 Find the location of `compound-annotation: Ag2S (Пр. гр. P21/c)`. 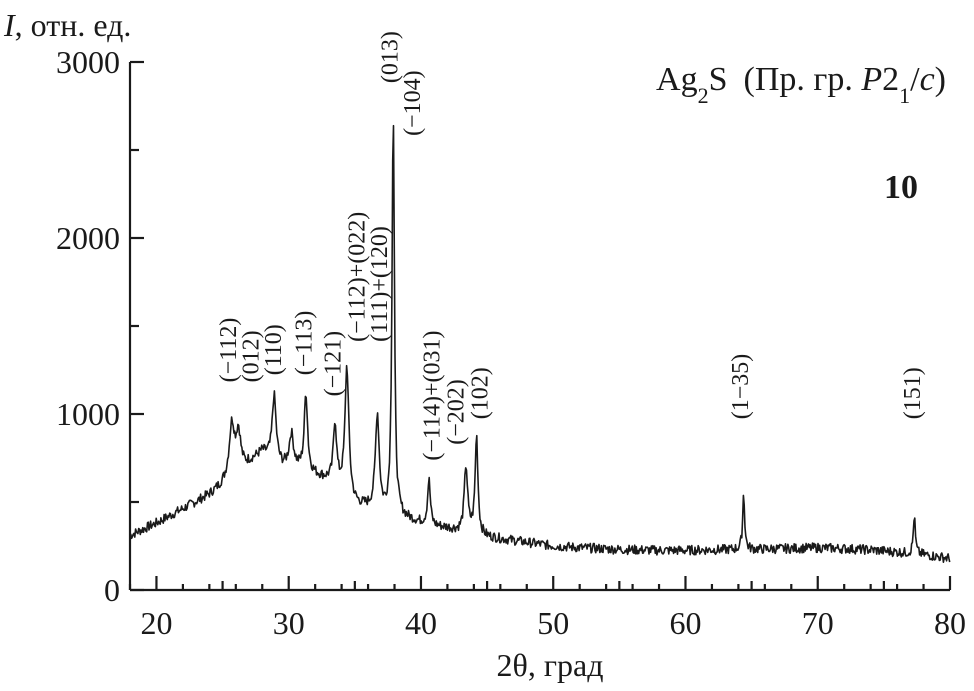

compound-annotation: Ag2S (Пр. гр. P21/c) is located at coordinates (801, 84).